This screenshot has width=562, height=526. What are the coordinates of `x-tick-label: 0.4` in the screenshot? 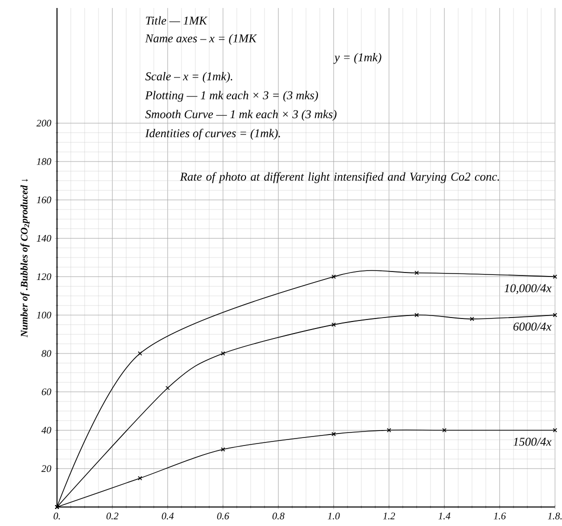 It's located at (168, 516).